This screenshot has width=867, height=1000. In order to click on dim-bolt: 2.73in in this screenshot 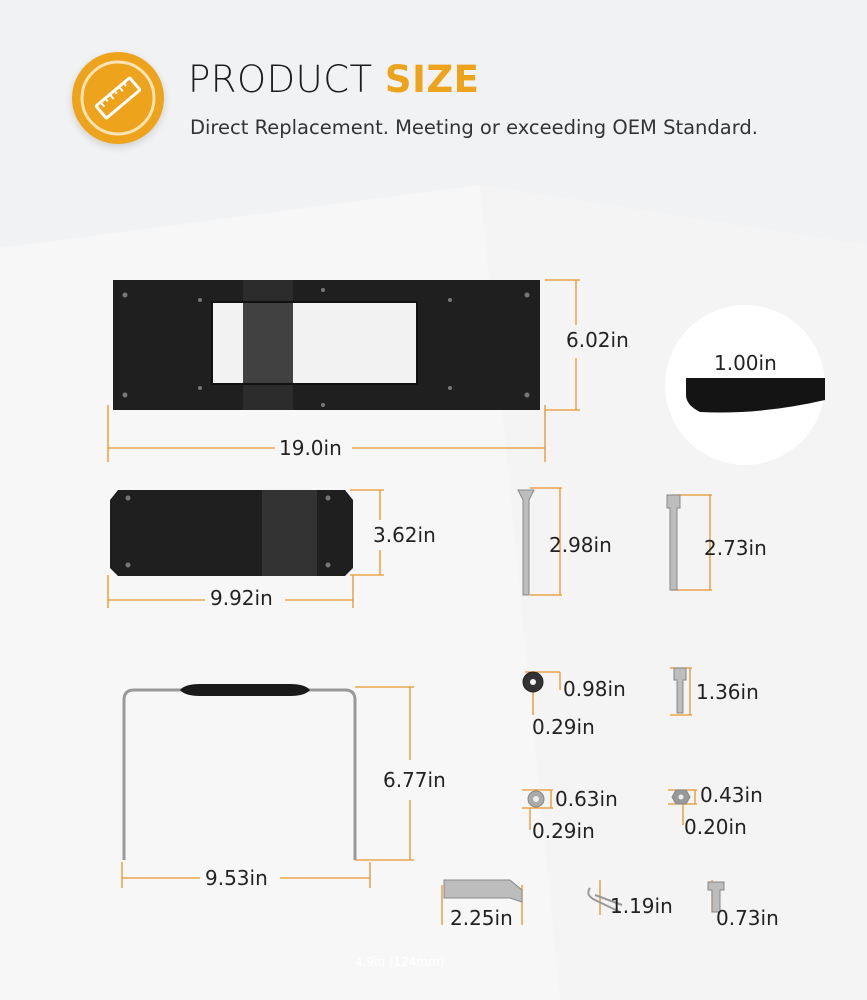, I will do `click(735, 548)`.